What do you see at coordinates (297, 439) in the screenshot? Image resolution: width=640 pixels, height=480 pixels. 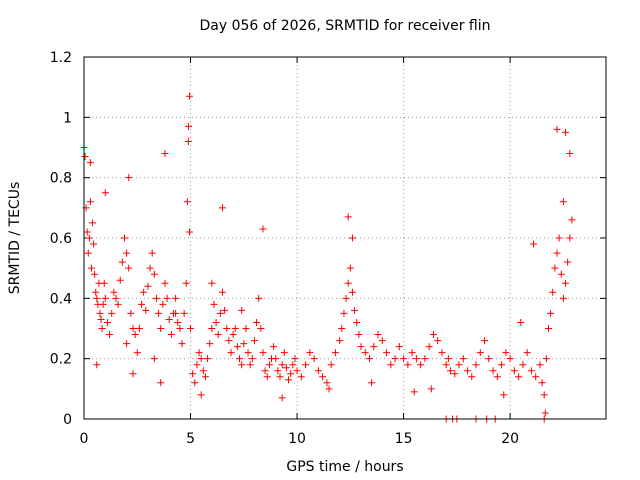 I see `x-tick-label: 10` at bounding box center [297, 439].